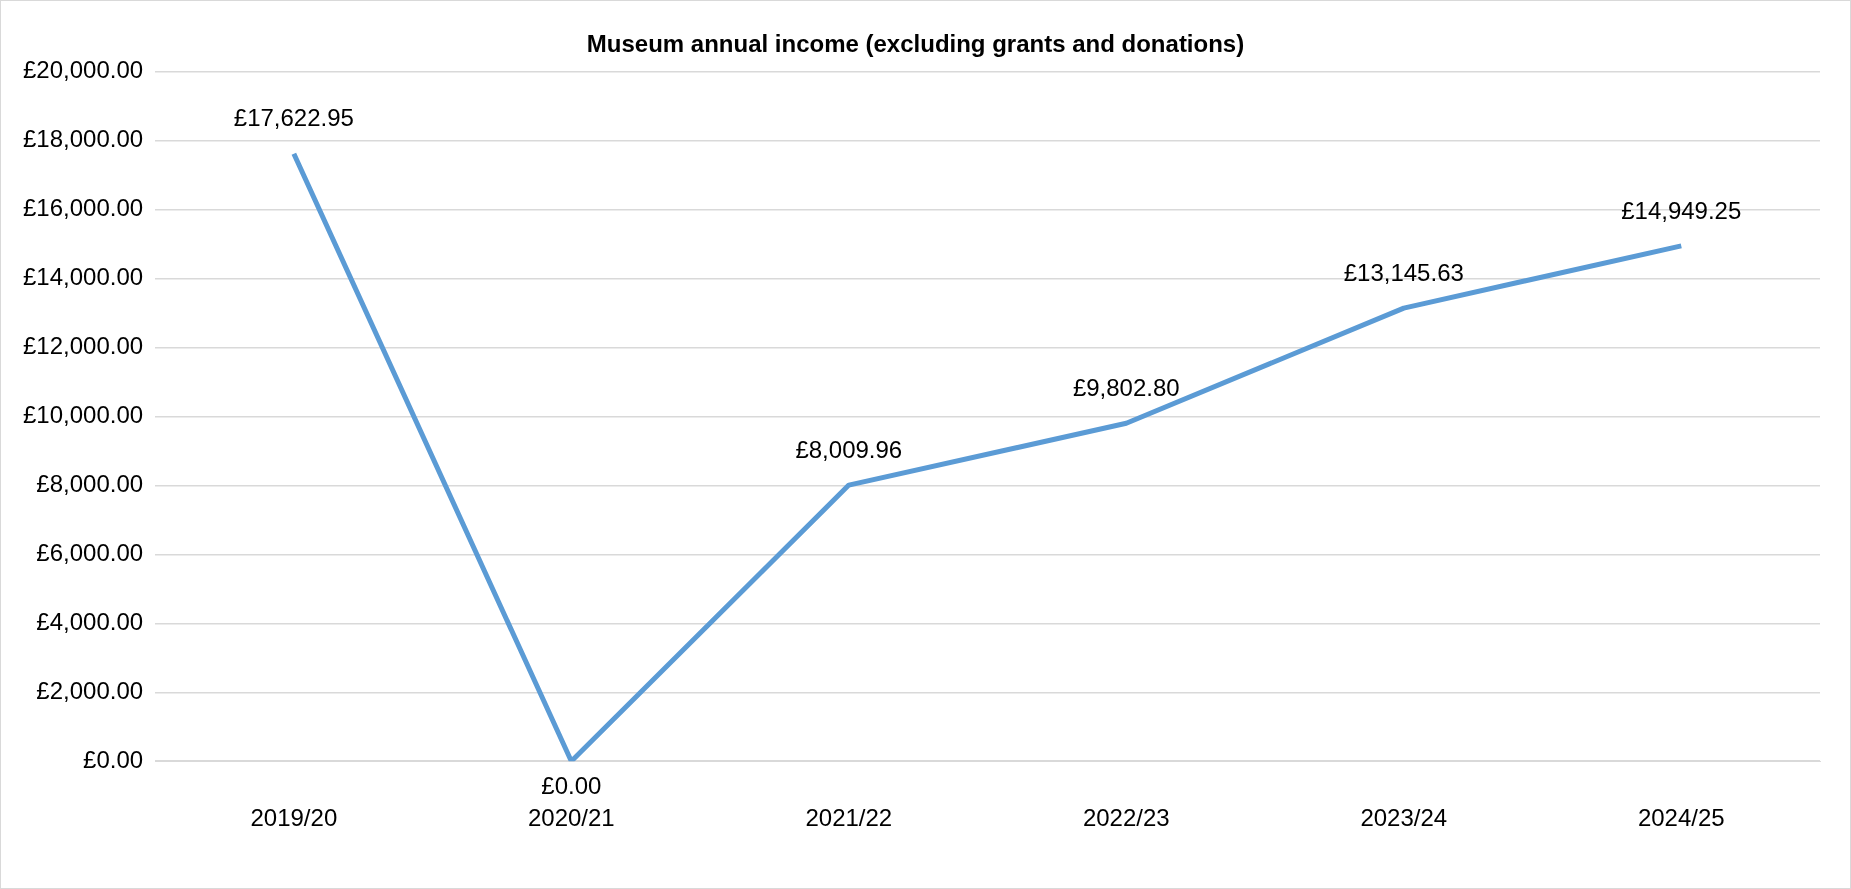 This screenshot has width=1851, height=889. Describe the element at coordinates (1126, 818) in the screenshot. I see `x-tick-label: 2022/23` at that location.